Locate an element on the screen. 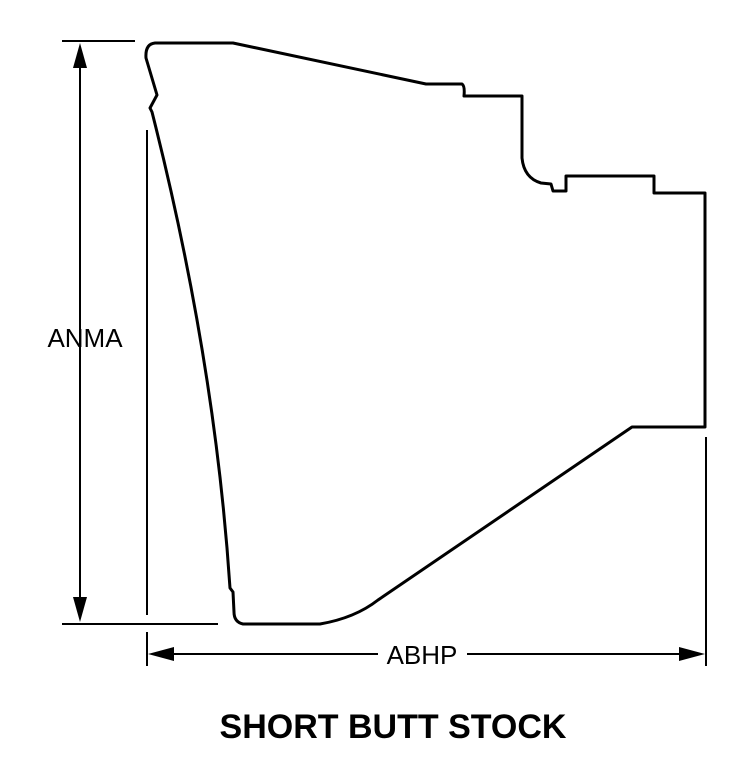 The width and height of the screenshot is (750, 780). height-dimension-label: ANMA is located at coordinates (85, 338).